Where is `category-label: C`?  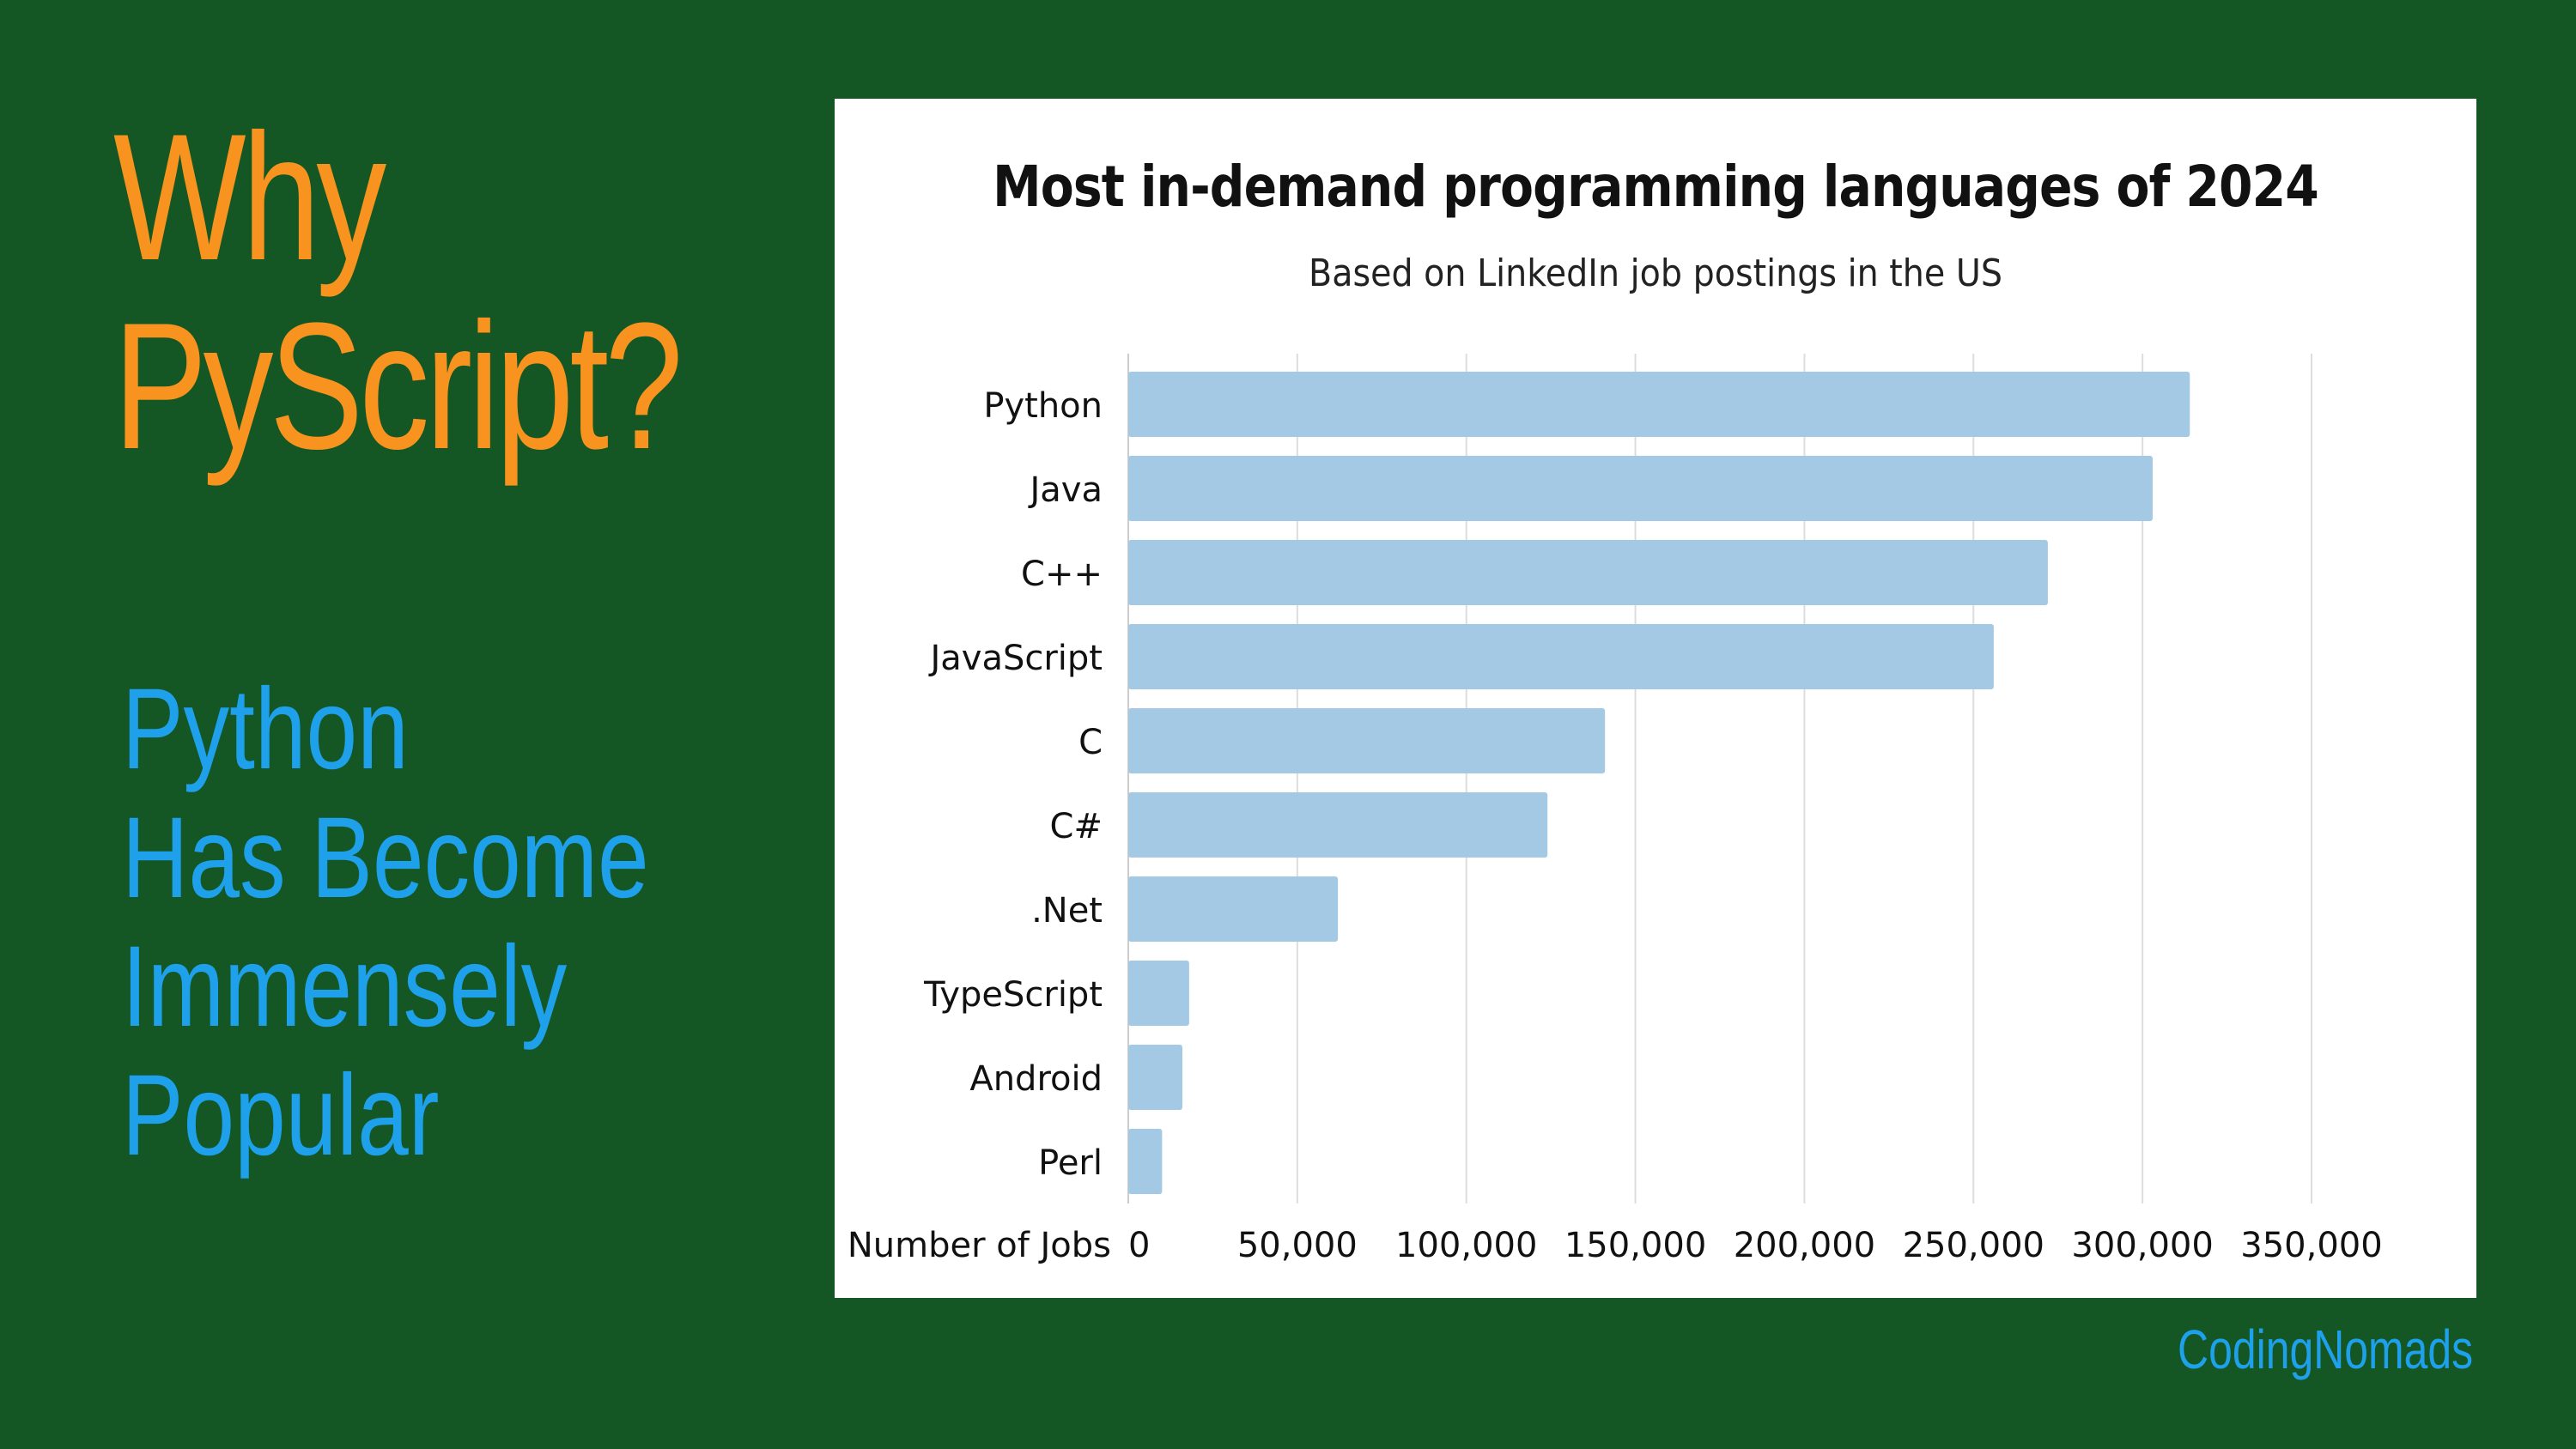
category-label: C is located at coordinates (1090, 742).